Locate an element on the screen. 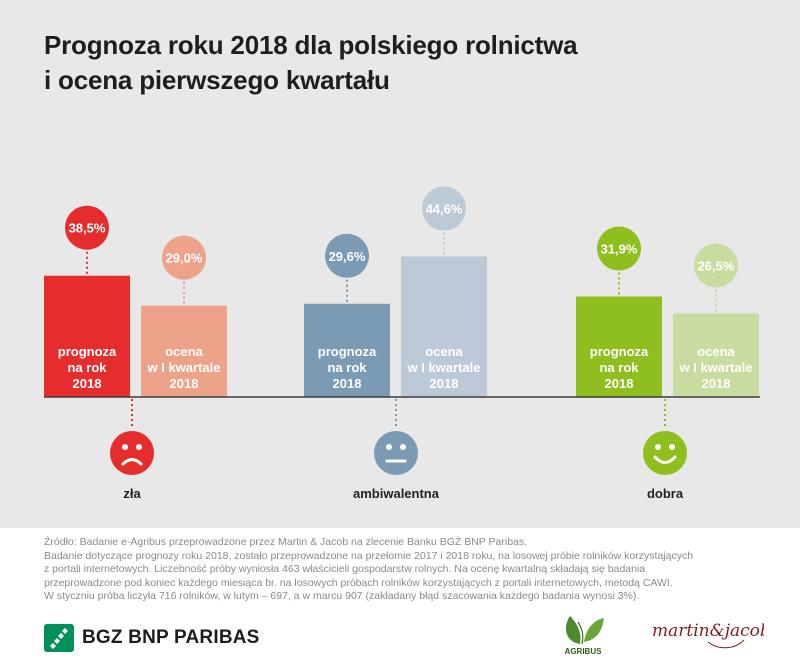 This screenshot has height=670, width=800. sad-face-icon is located at coordinates (132, 453).